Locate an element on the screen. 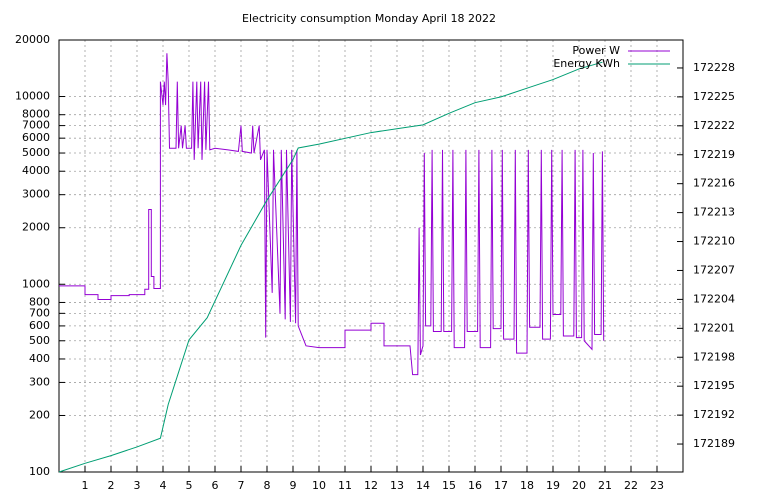 The height and width of the screenshot is (504, 768). x-tick-label: 12 is located at coordinates (371, 485).